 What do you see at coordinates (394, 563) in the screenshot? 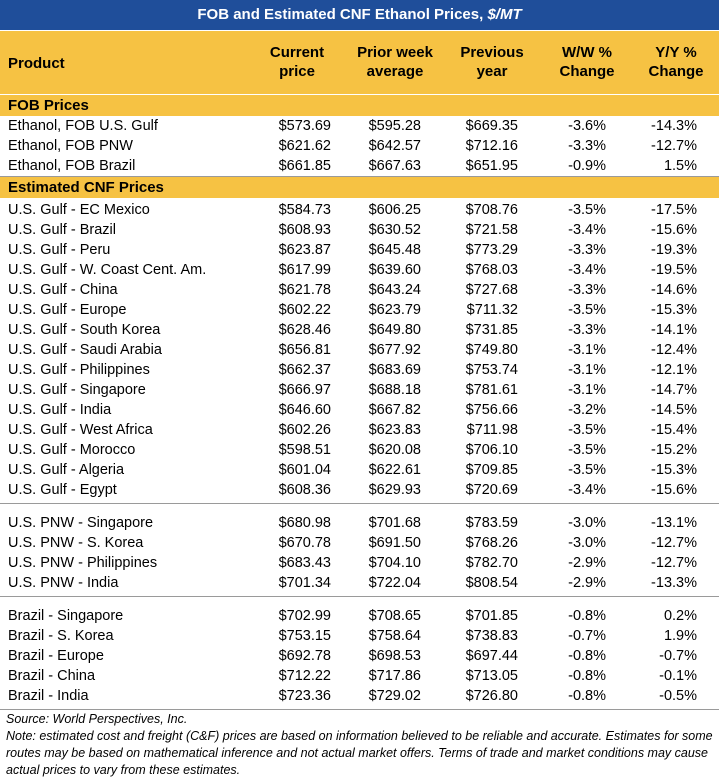
I see `value-cell: $704.10` at bounding box center [394, 563].